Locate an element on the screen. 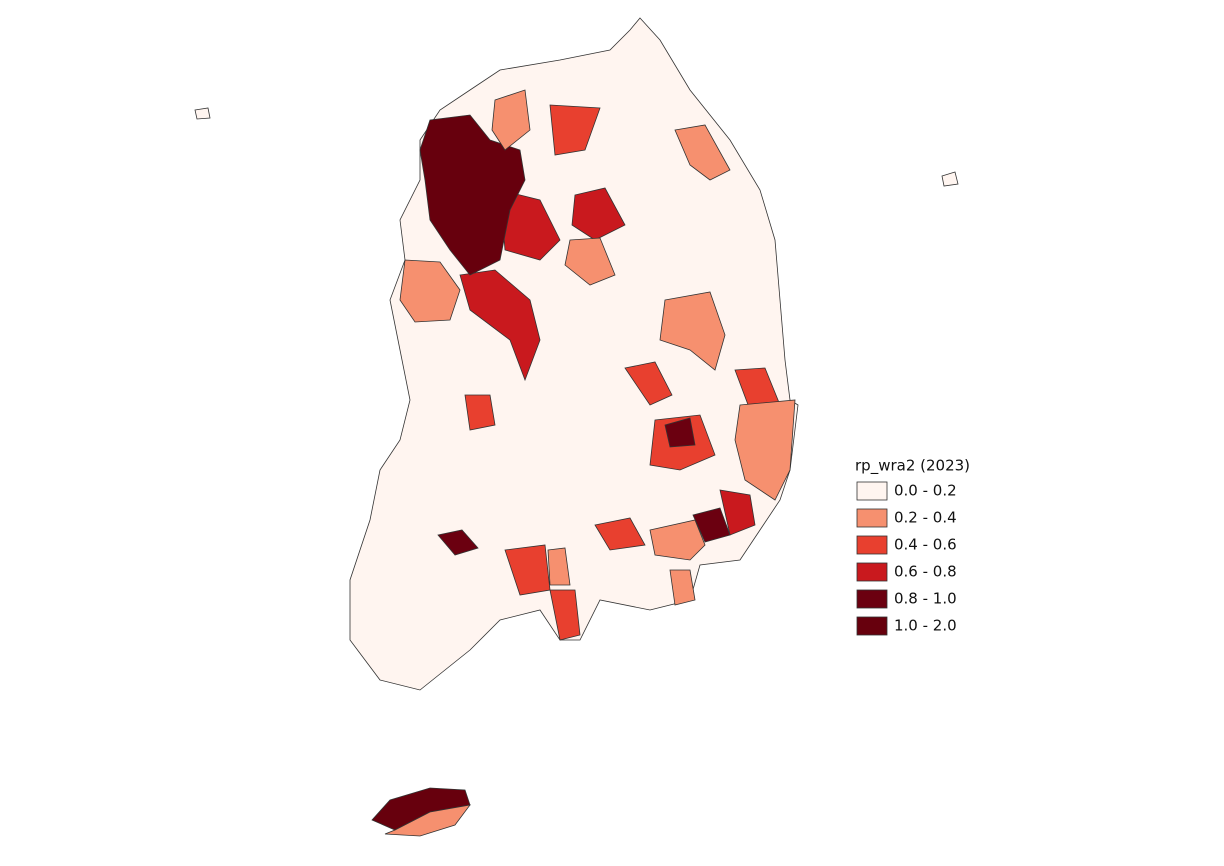 The height and width of the screenshot is (866, 1224). jeju-south is located at coordinates (427, 820).